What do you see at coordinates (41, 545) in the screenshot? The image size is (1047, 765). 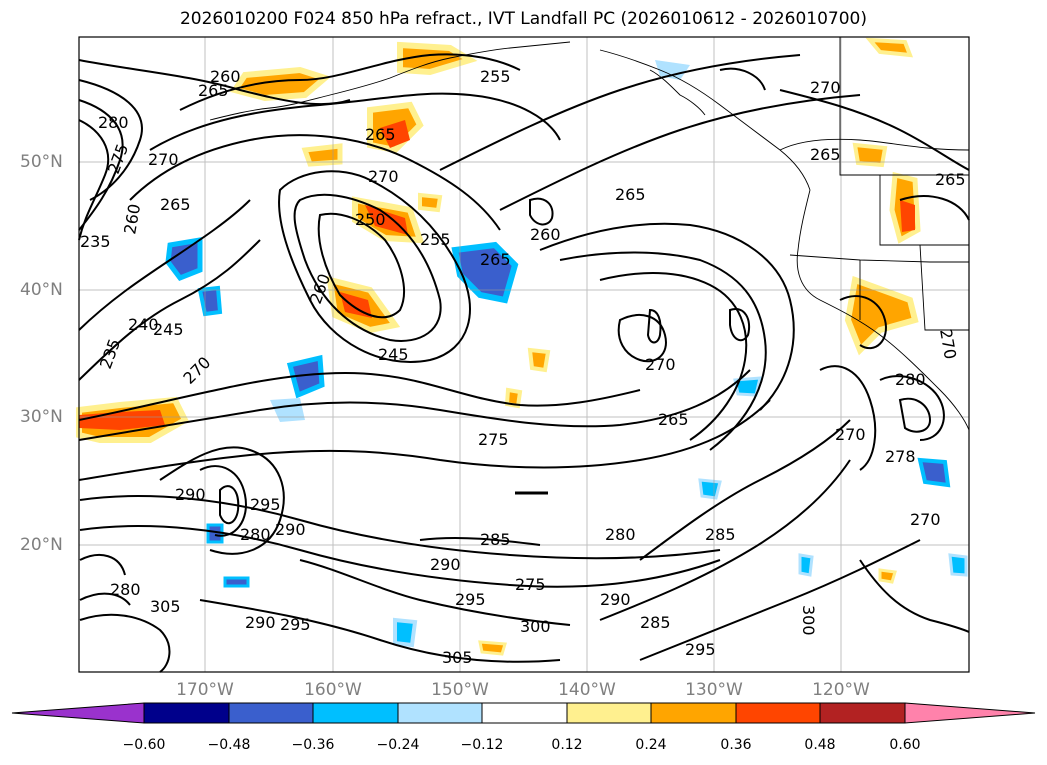 I see `lat-label-20n: 20°N` at bounding box center [41, 545].